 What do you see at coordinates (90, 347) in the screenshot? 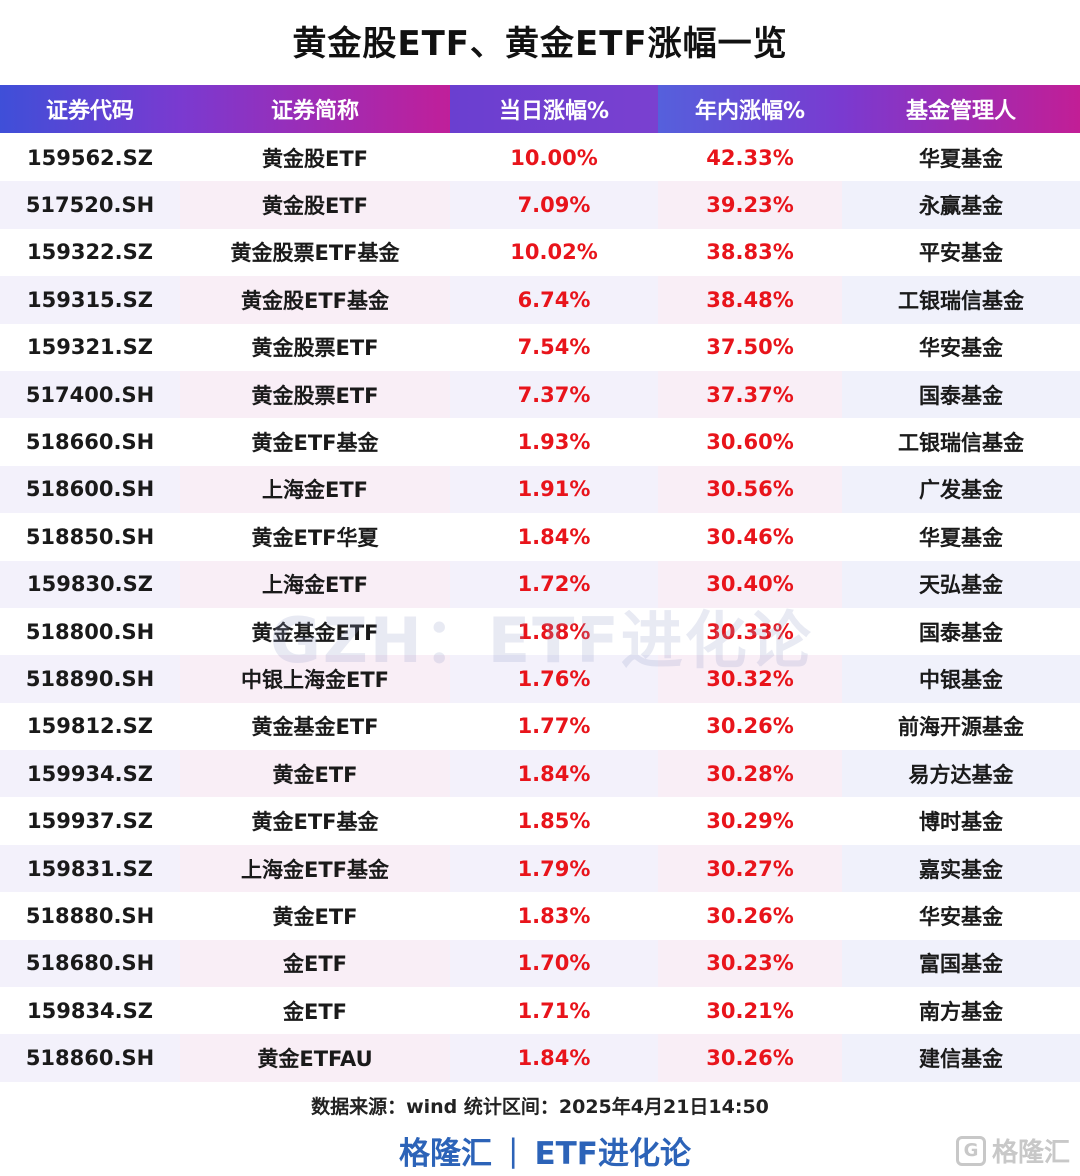
I see `cell-code: 159321.SZ` at bounding box center [90, 347].